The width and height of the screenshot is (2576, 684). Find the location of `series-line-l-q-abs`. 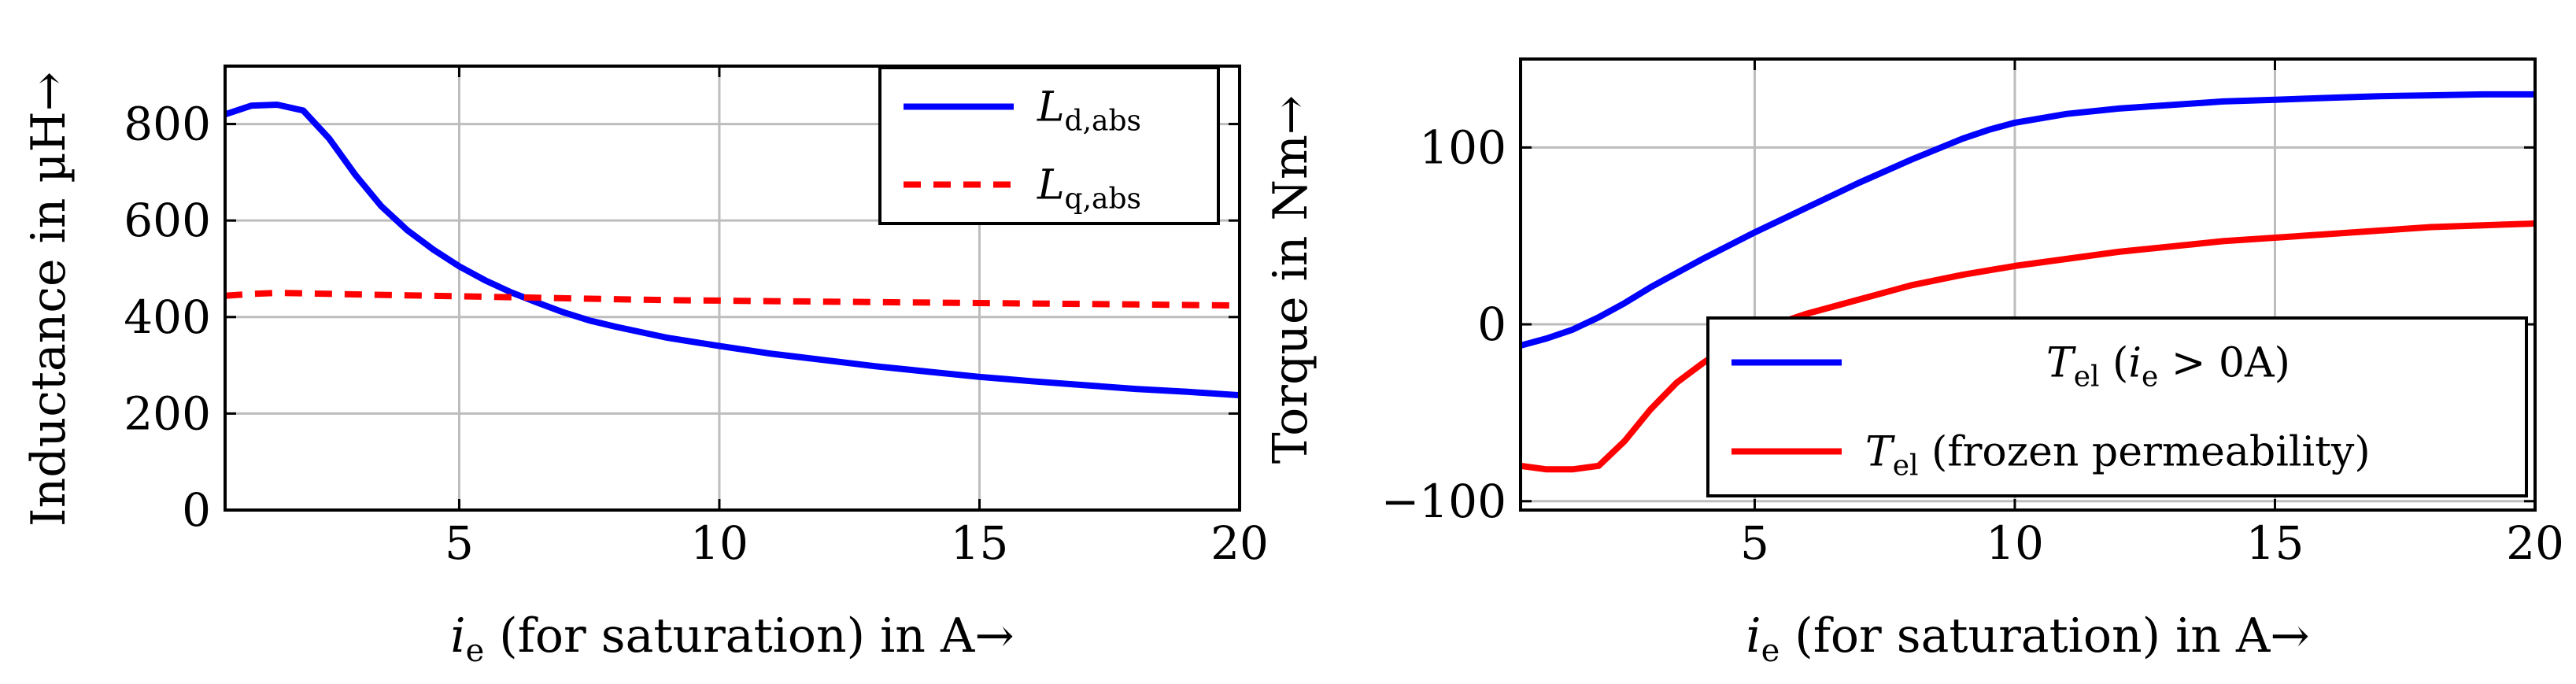

series-line-l-q-abs is located at coordinates (732, 299).